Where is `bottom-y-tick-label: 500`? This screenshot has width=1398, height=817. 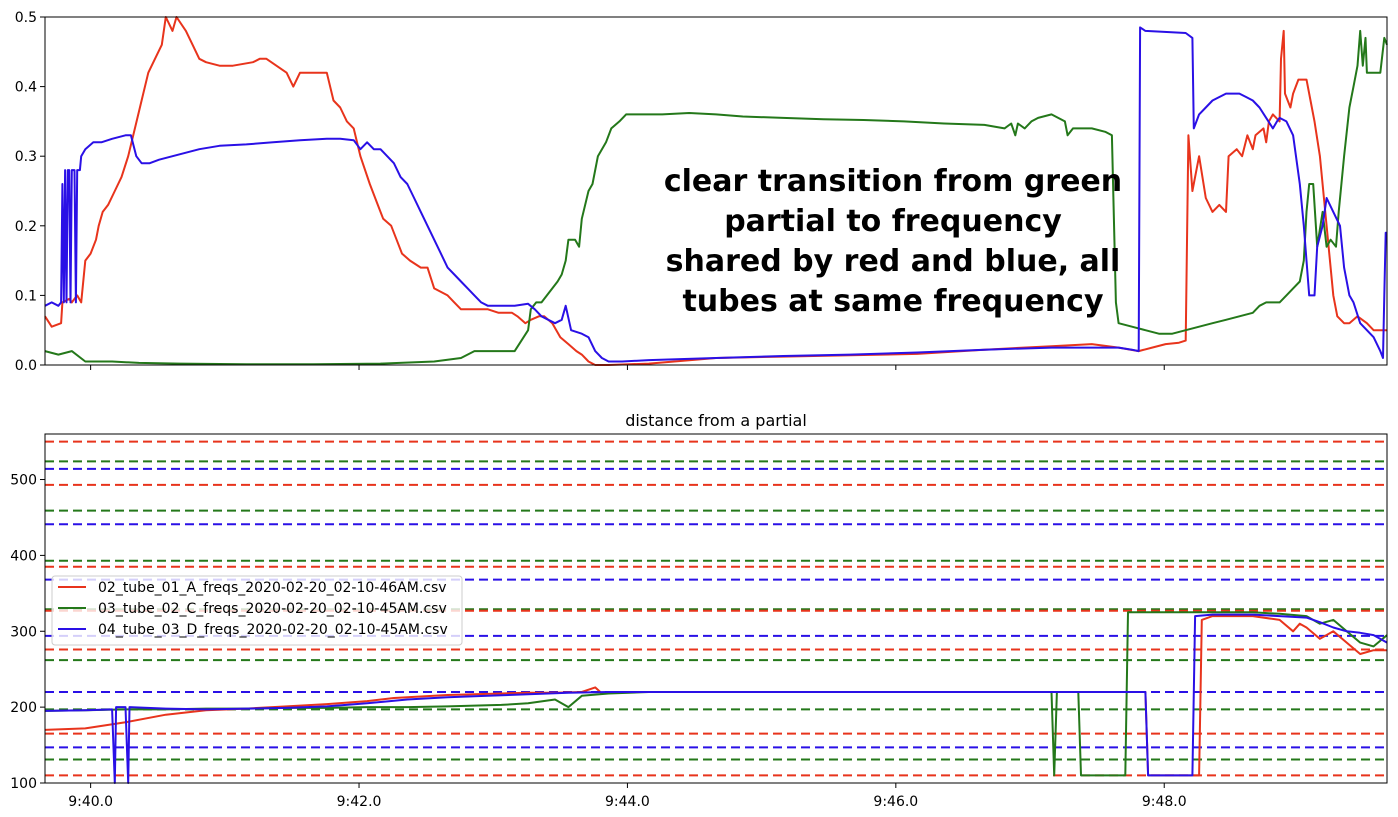
bottom-y-tick-label: 500 is located at coordinates (23, 481).